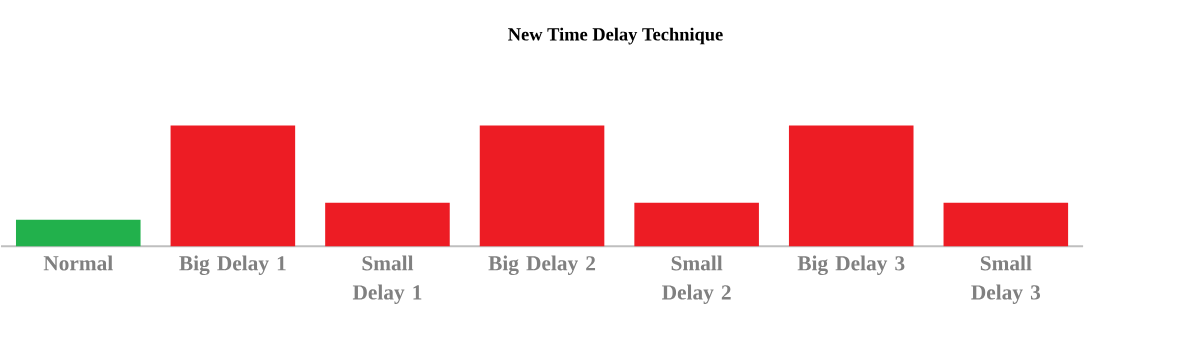  Describe the element at coordinates (696, 279) in the screenshot. I see `x-tick-label: Small Delay 2` at that location.